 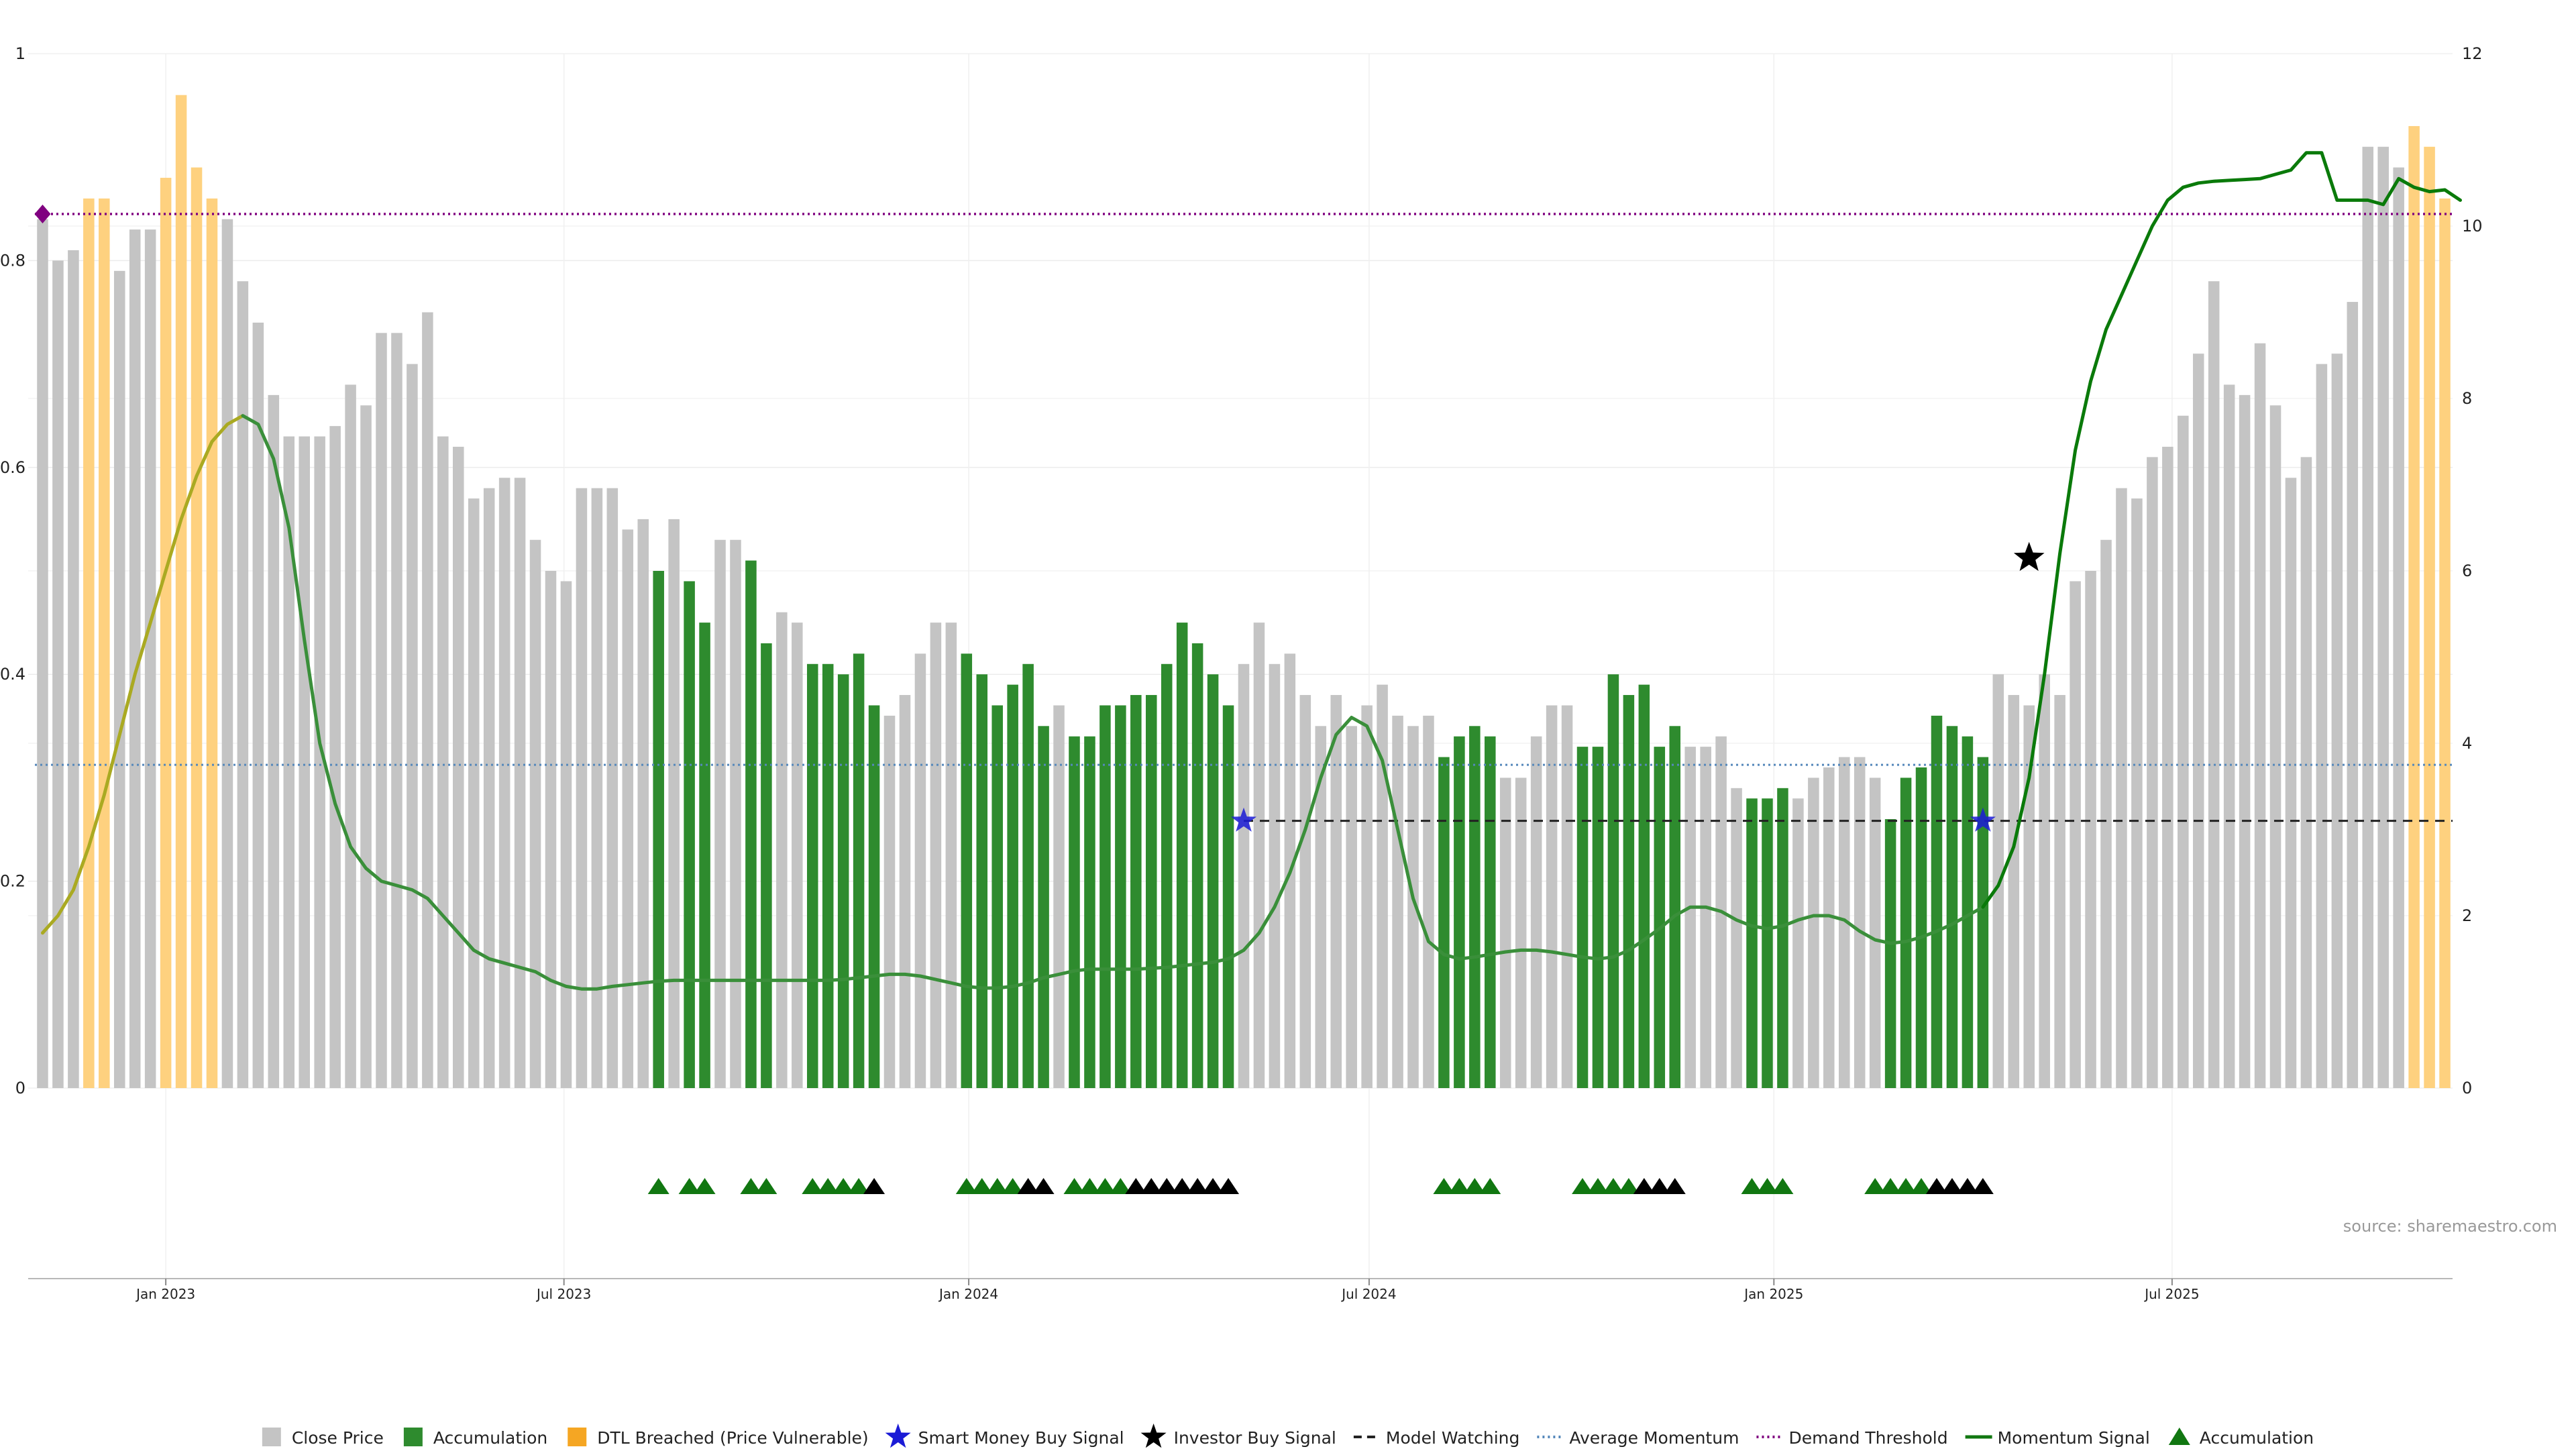 What do you see at coordinates (2029, 556) in the screenshot?
I see `investor-buy-star` at bounding box center [2029, 556].